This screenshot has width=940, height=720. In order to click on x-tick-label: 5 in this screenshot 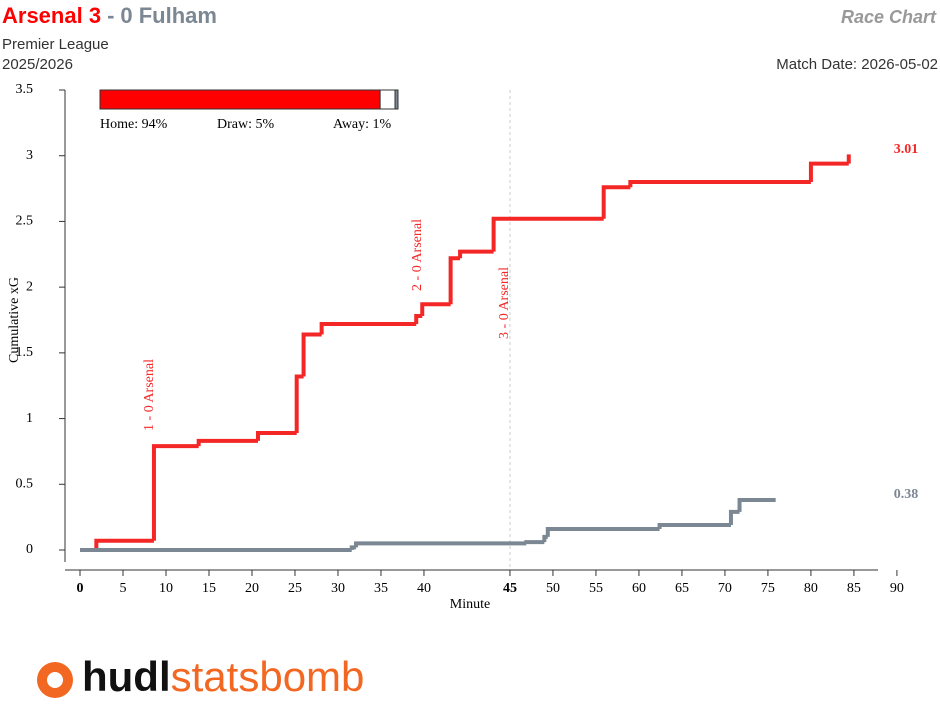, I will do `click(122, 588)`.